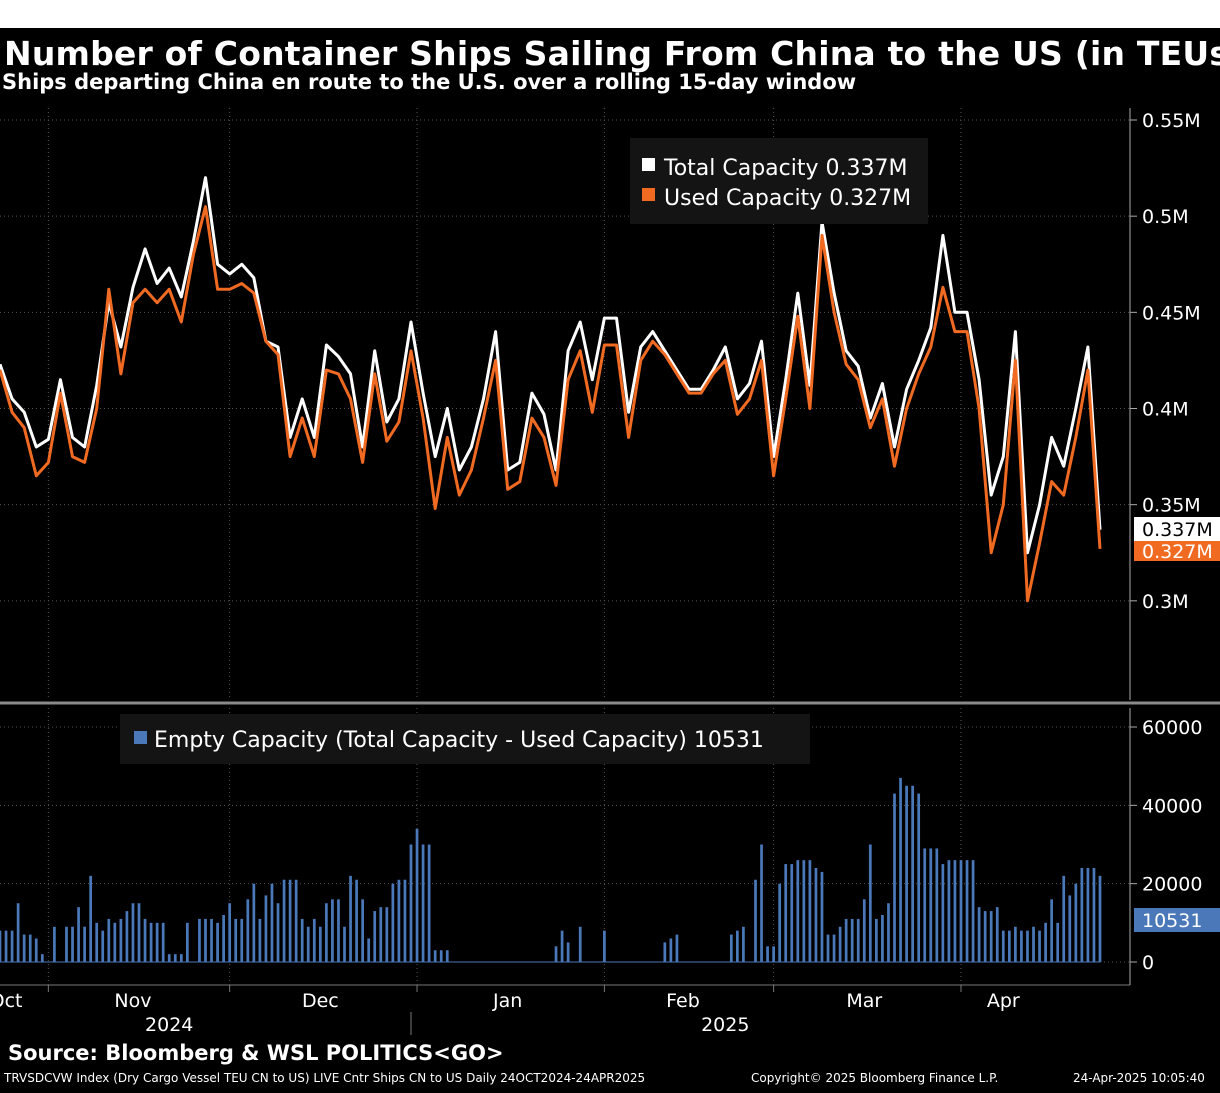 The height and width of the screenshot is (1093, 1220). What do you see at coordinates (1177, 552) in the screenshot?
I see `used-last-value-label: 0.327M` at bounding box center [1177, 552].